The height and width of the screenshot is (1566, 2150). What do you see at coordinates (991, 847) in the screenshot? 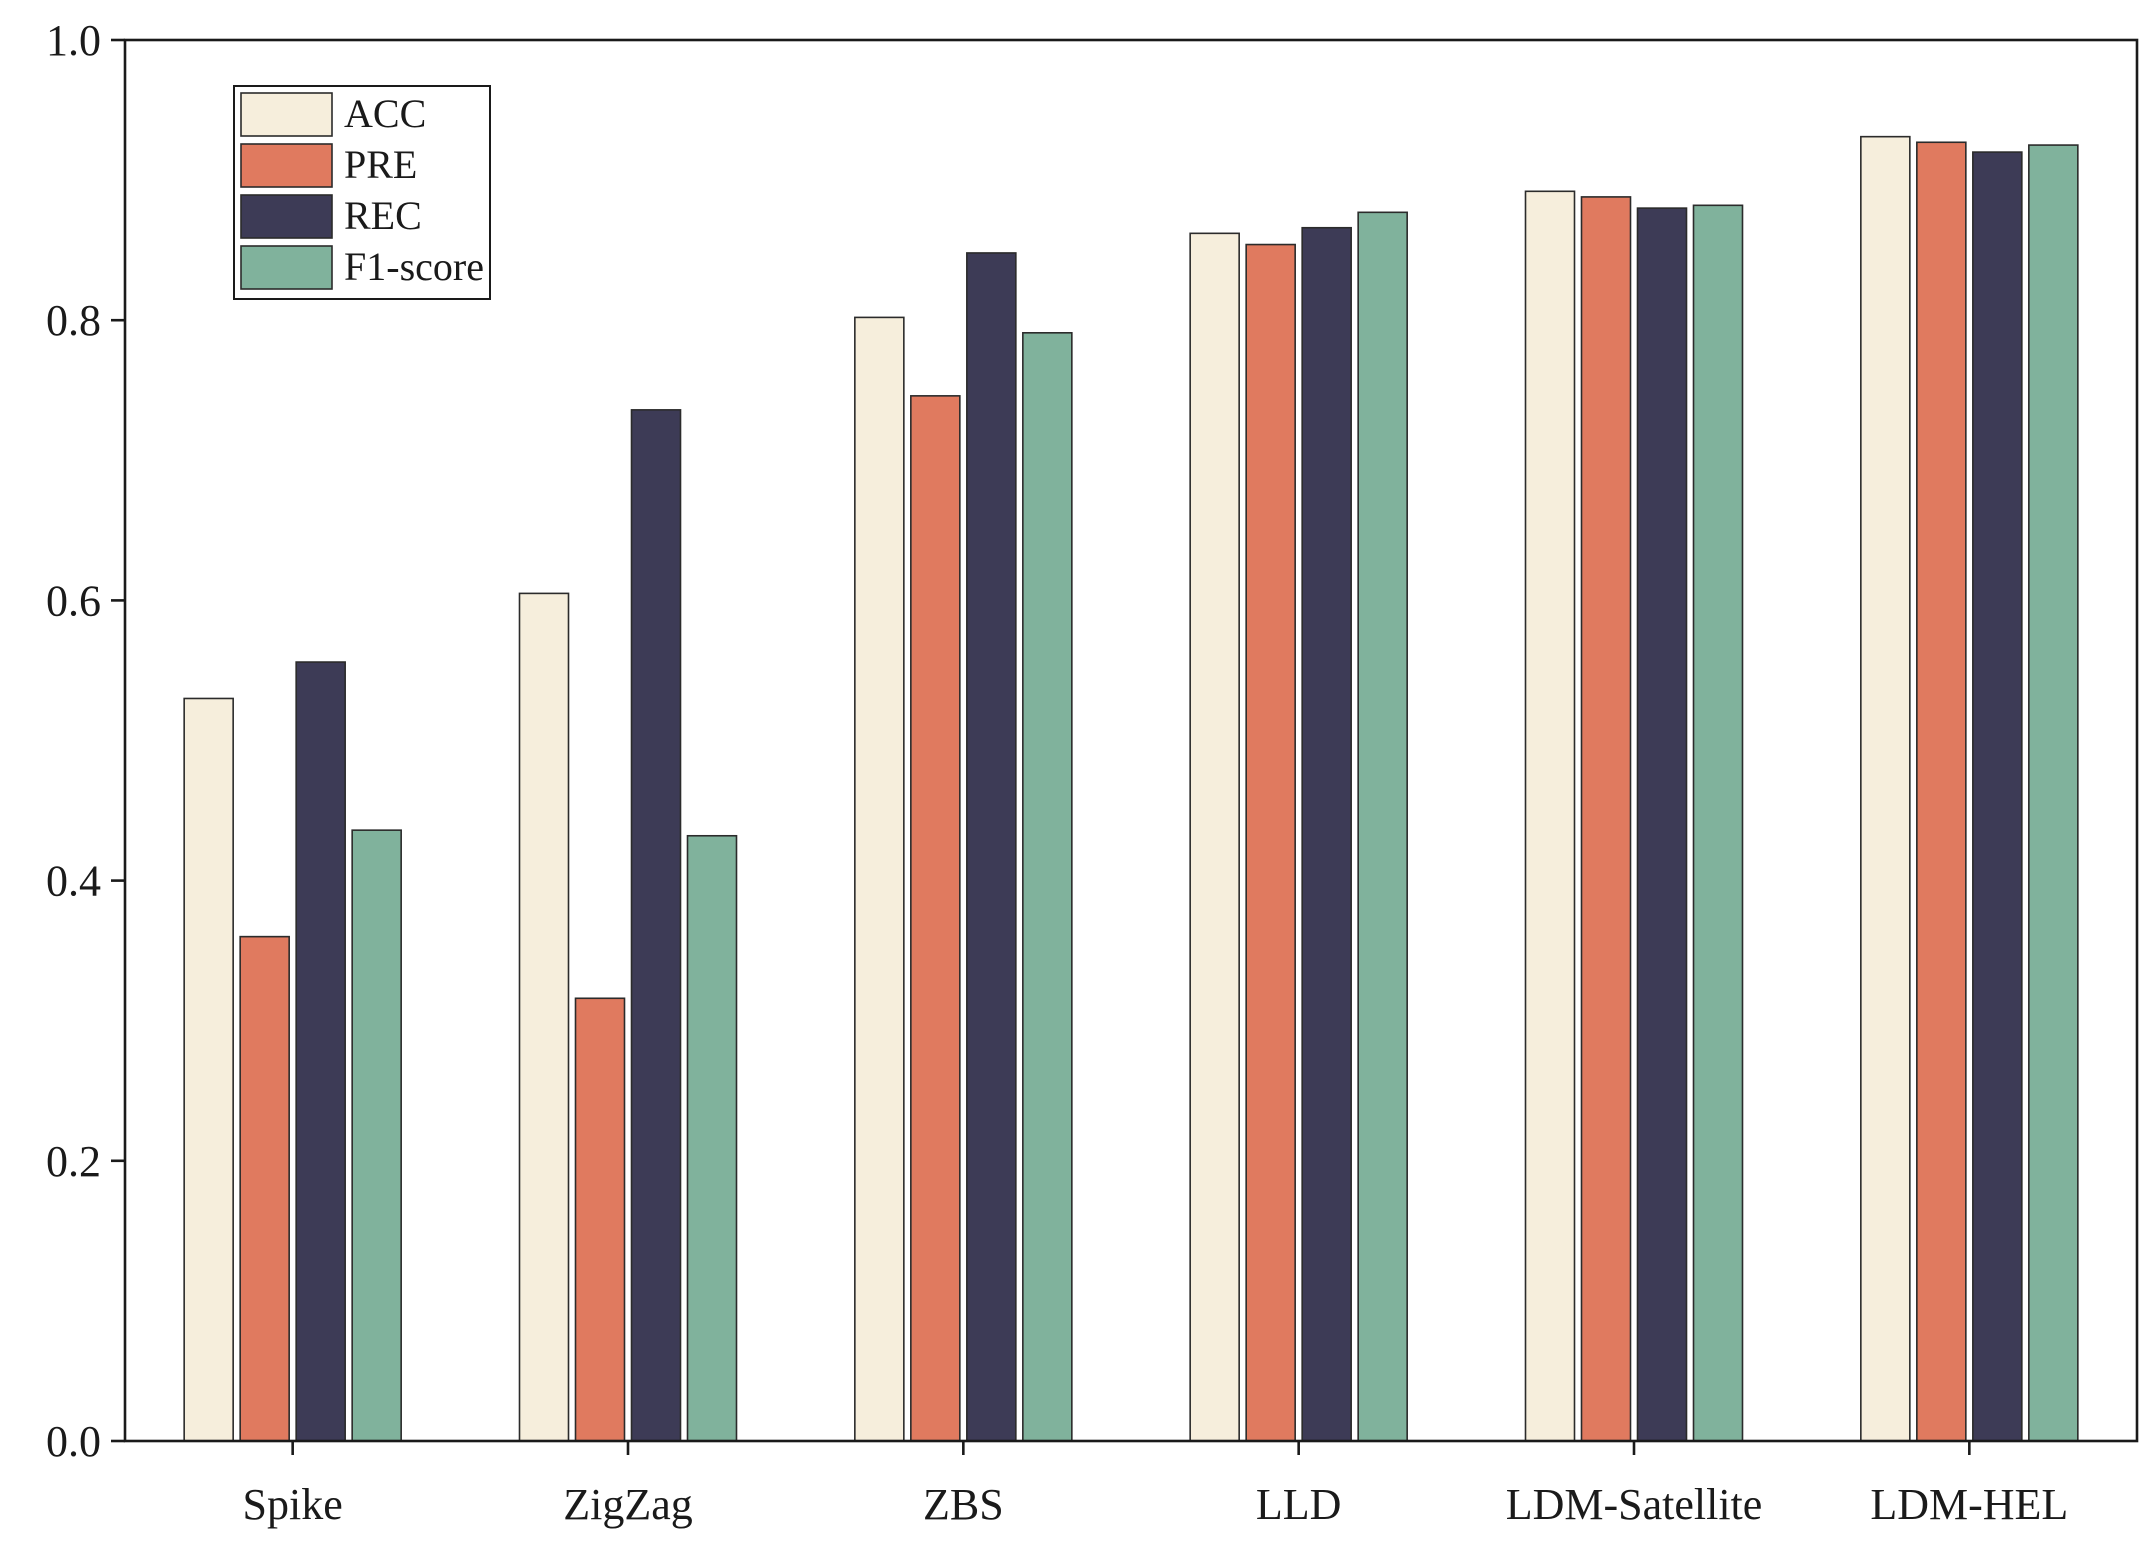
I see `bar-rec-zbs` at bounding box center [991, 847].